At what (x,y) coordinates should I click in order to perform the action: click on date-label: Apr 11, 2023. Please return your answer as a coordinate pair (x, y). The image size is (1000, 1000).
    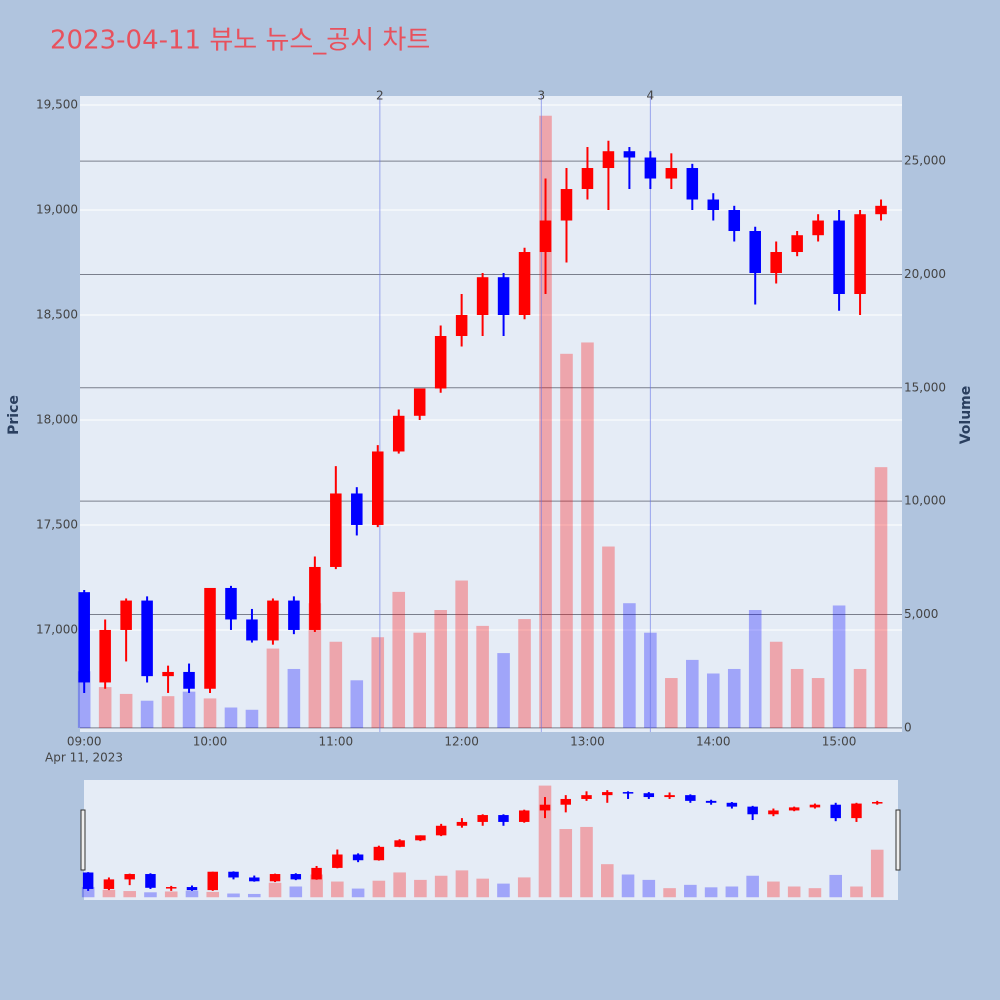
    Looking at the image, I should click on (84, 758).